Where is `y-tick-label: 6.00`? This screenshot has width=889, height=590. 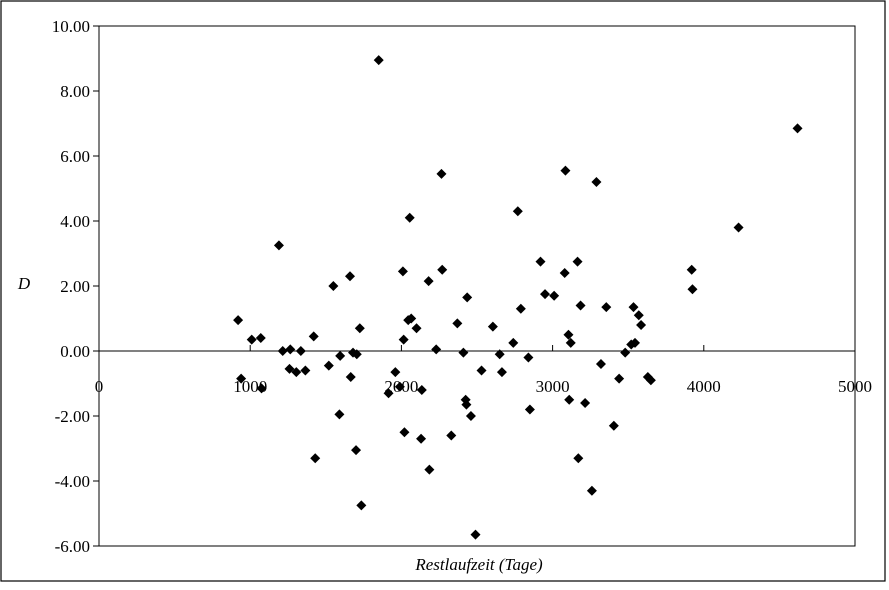 y-tick-label: 6.00 is located at coordinates (75, 156).